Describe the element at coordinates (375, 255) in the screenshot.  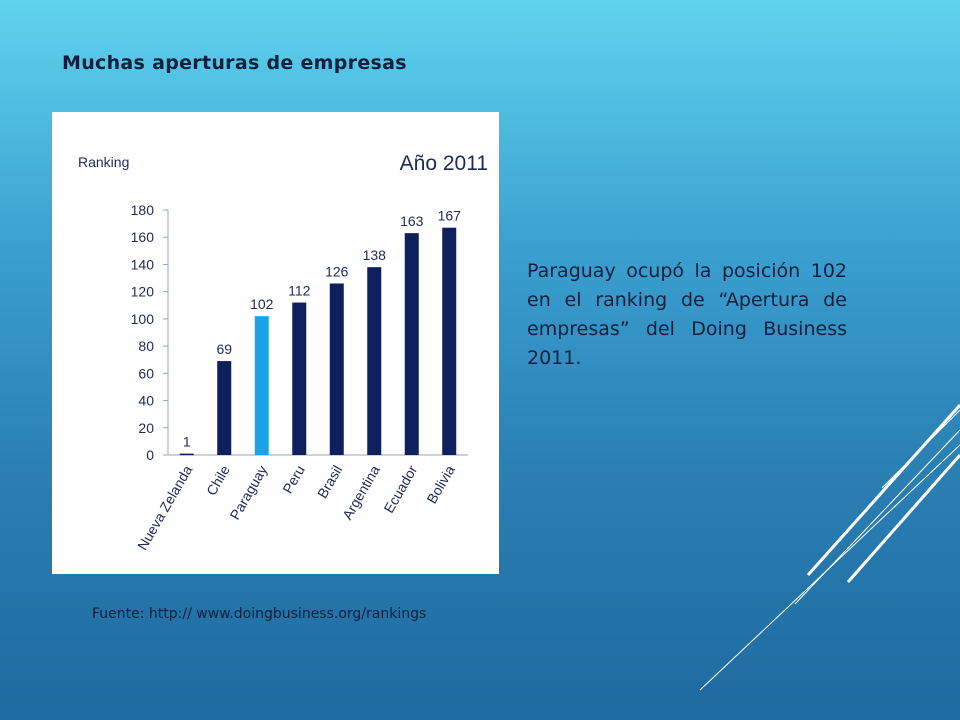
I see `data-label: 138` at that location.